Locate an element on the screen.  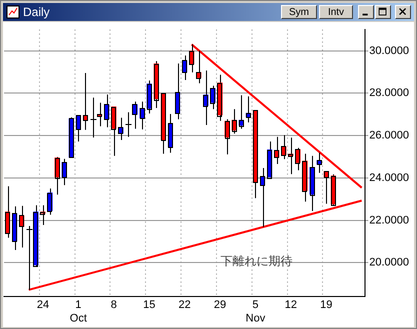
y-tick-label: 30.0000 is located at coordinates (389, 50).